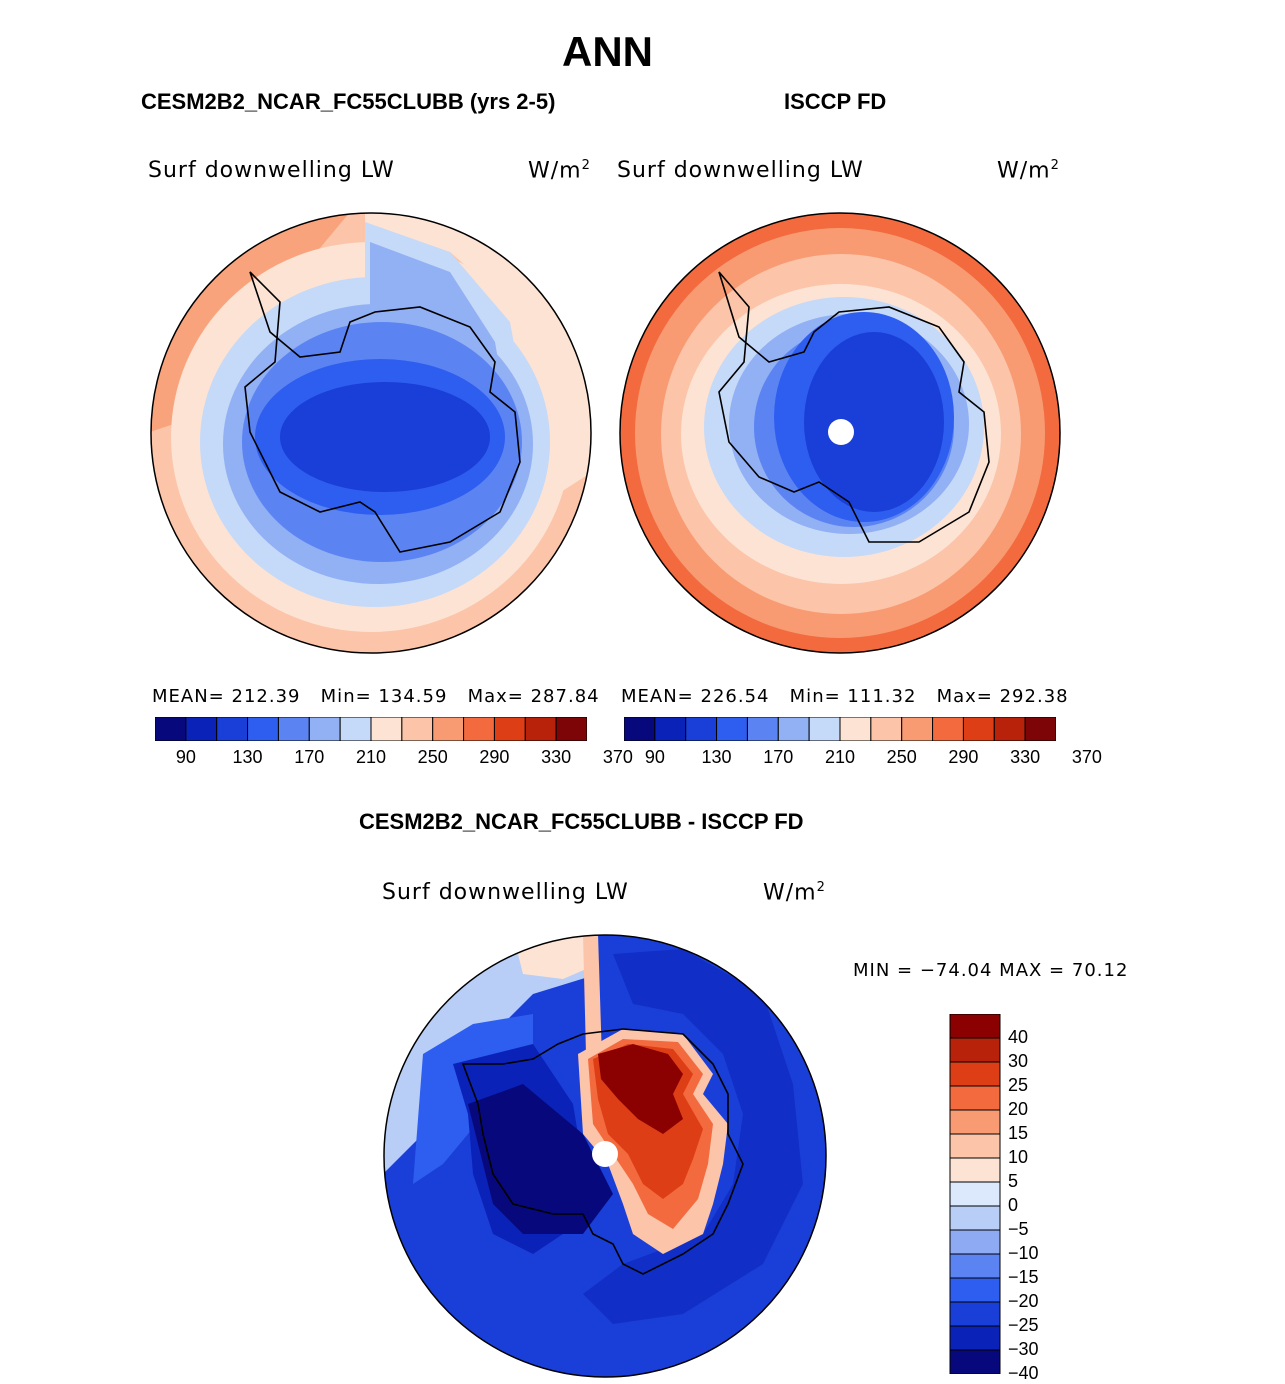 The width and height of the screenshot is (1285, 1384). I want to click on colorbar-tick-label: 5, so click(1013, 1181).